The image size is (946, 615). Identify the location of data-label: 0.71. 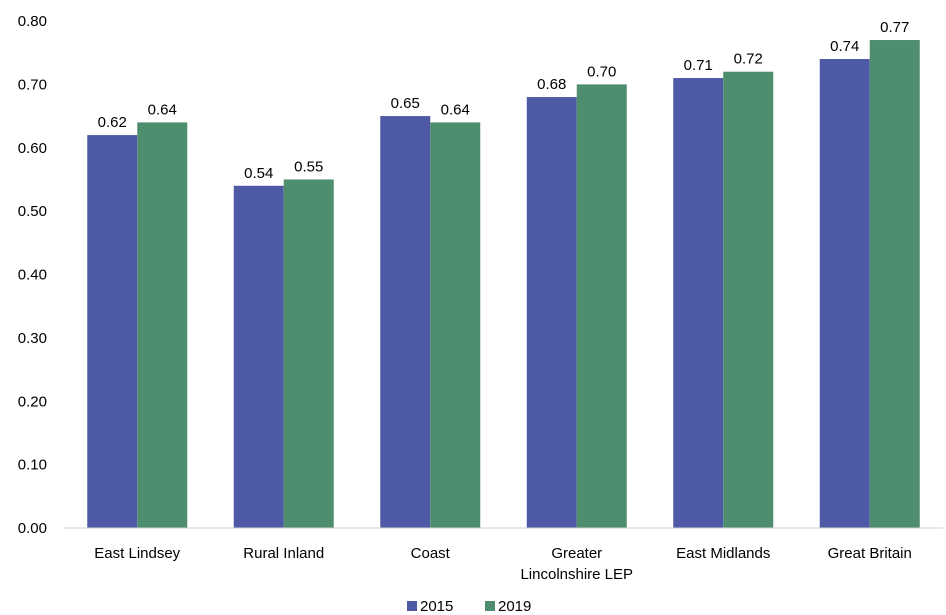
(698, 65).